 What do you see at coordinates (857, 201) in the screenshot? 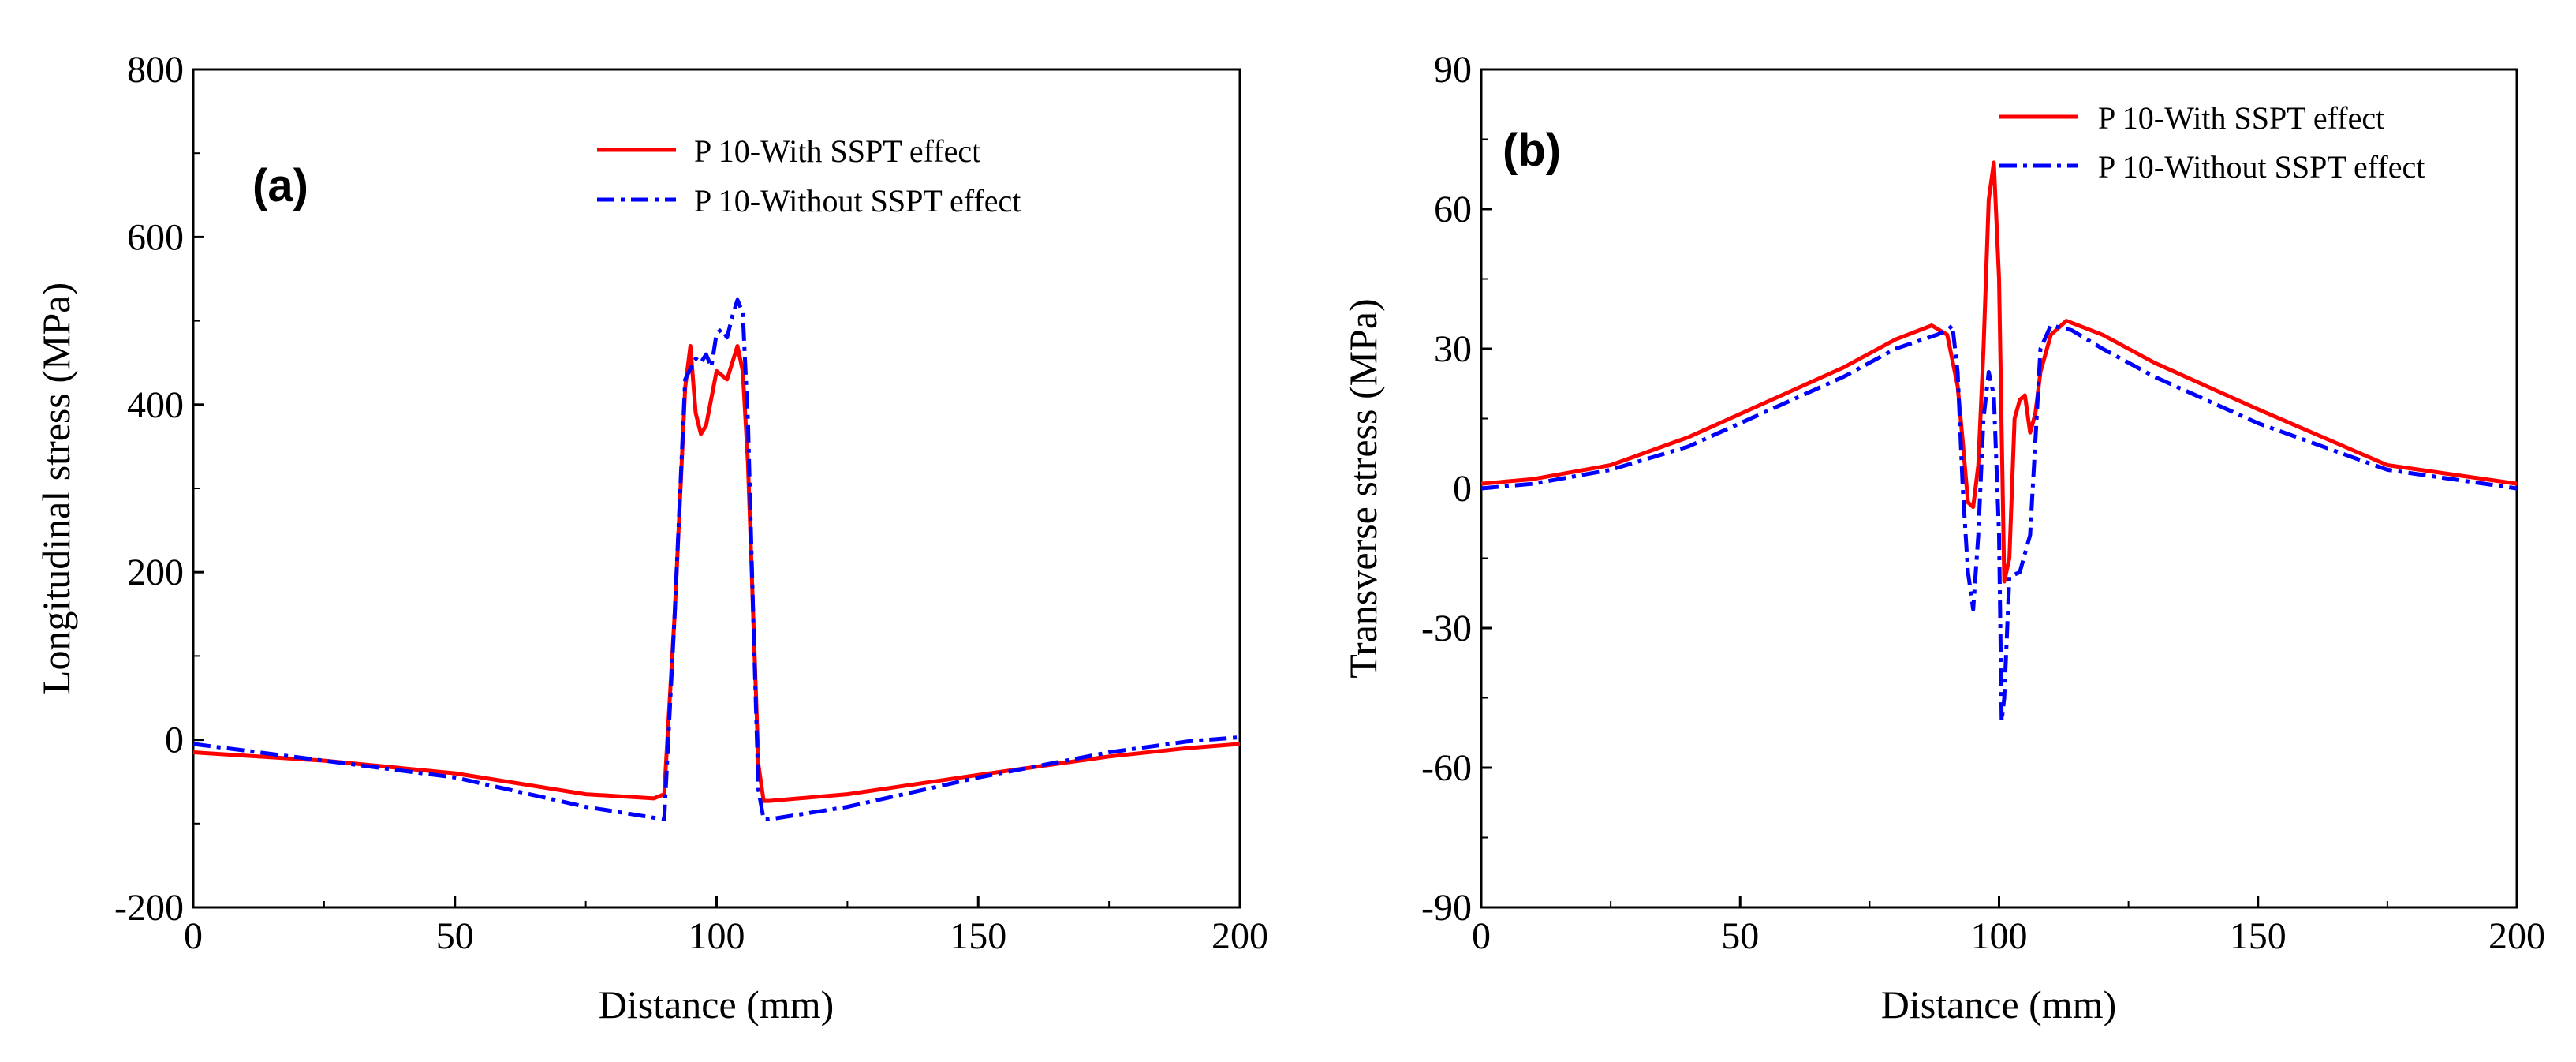
I see `panel-a-legend-label-without: P 10-Without SSPT effect` at bounding box center [857, 201].